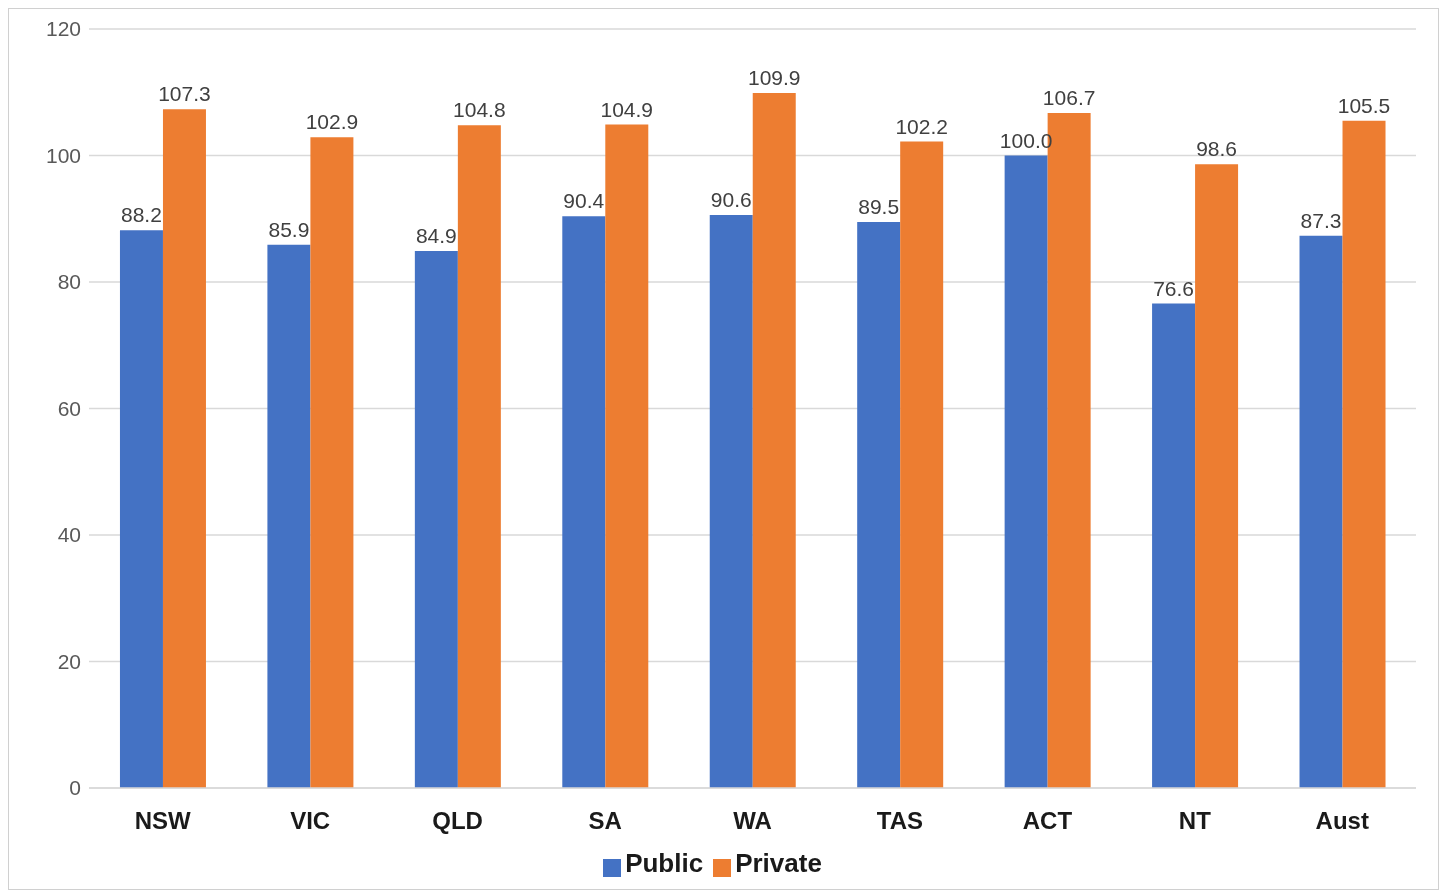 This screenshot has width=1447, height=895. I want to click on data-label: 106.7, so click(1069, 98).